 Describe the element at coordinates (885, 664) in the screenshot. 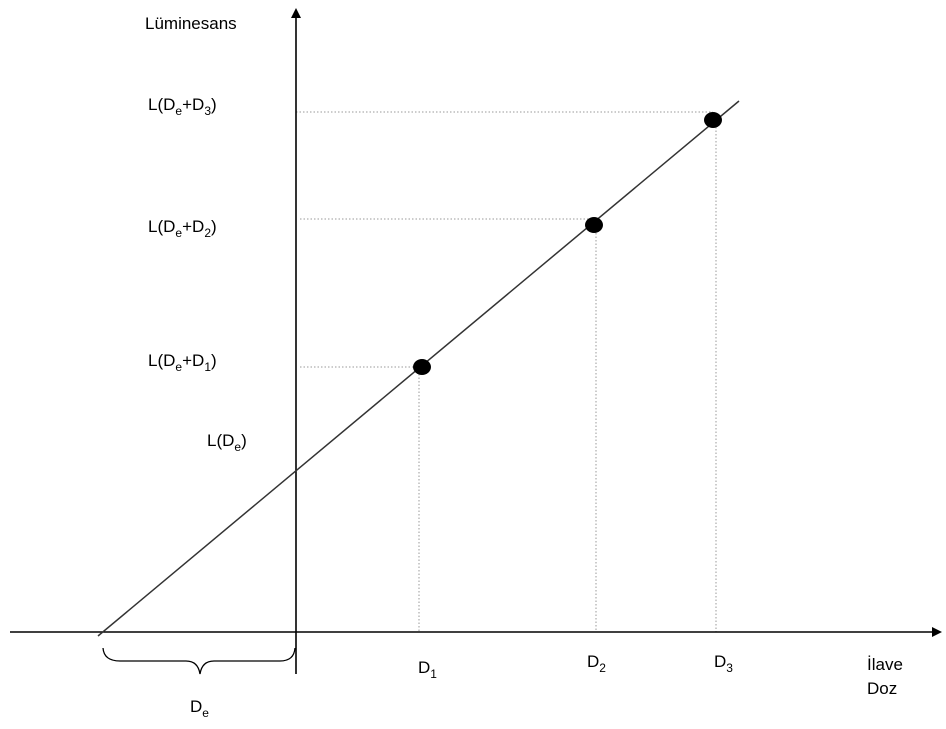

I see `x-axis-label-line1: İlave` at that location.